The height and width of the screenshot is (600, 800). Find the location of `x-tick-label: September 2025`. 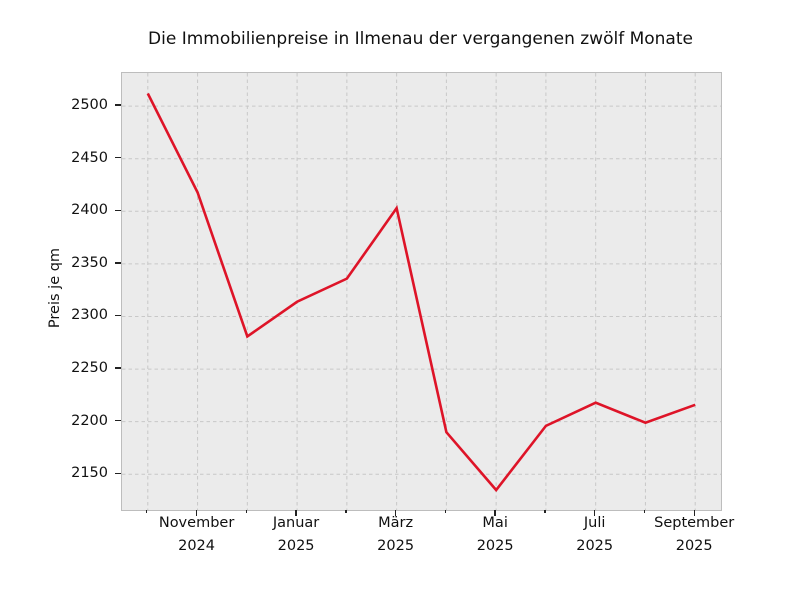

x-tick-label: September 2025 is located at coordinates (694, 534).